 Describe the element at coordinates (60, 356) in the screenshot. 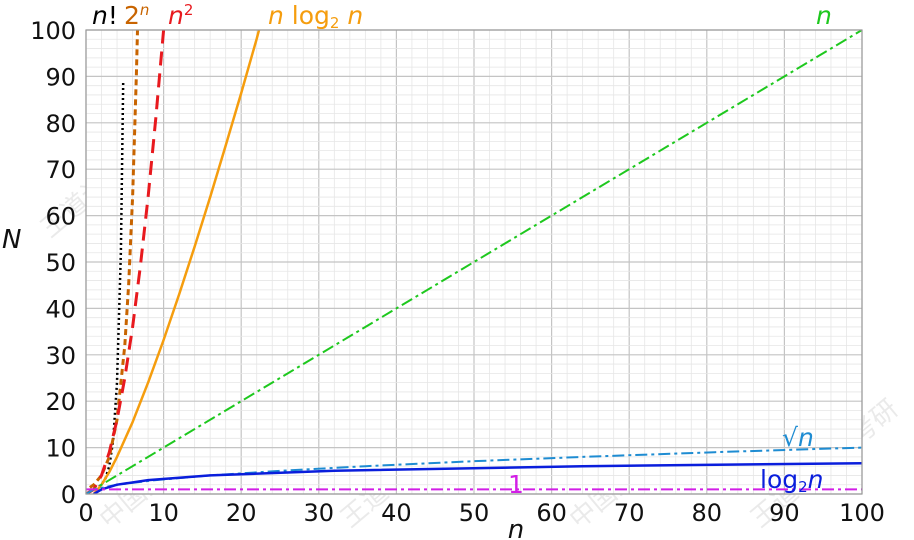

I see `y-tick-label: 30` at that location.